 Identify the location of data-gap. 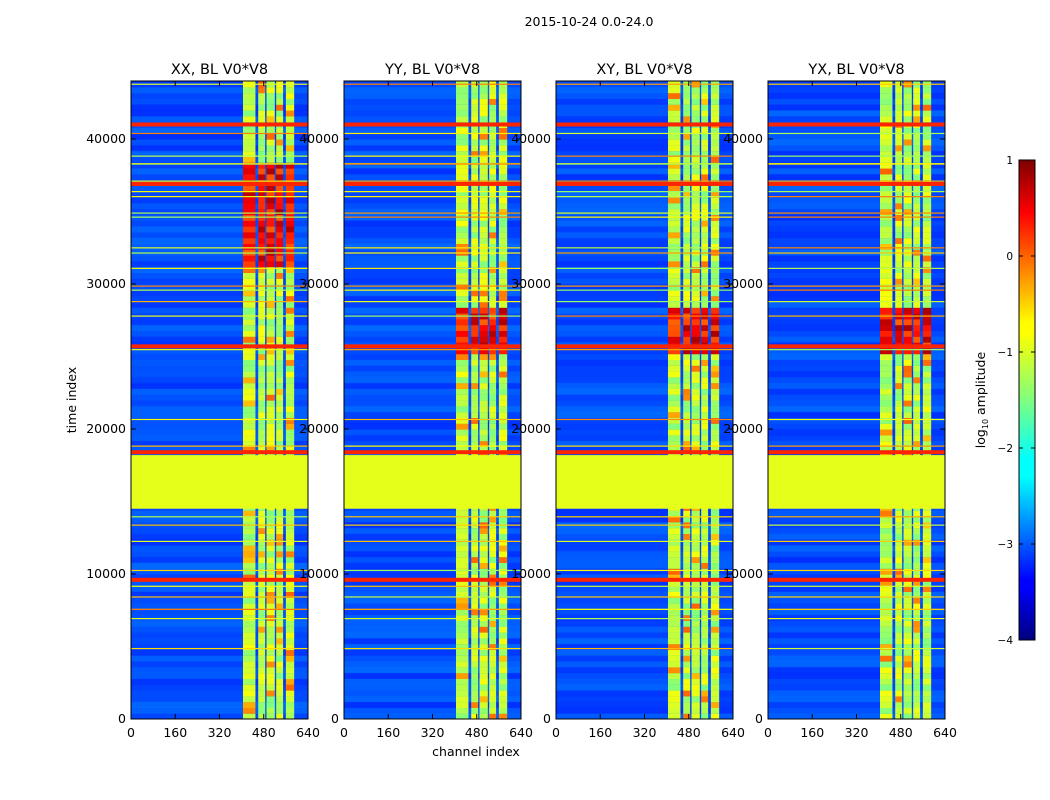
(432, 482).